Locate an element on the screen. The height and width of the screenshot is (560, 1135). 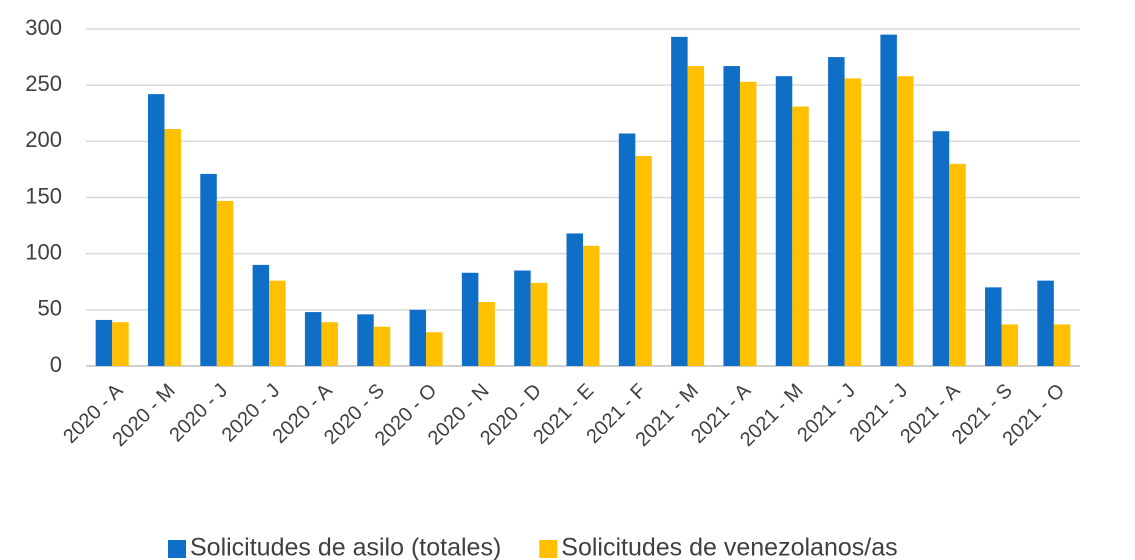
y-tick-label: 50 is located at coordinates (50, 308).